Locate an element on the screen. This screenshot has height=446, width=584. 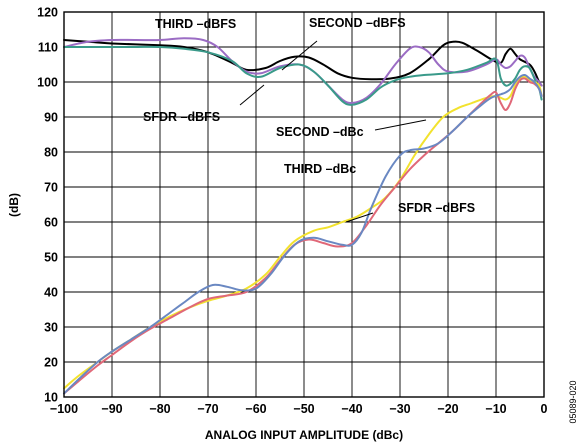
x-tick-label: 0 is located at coordinates (544, 409).